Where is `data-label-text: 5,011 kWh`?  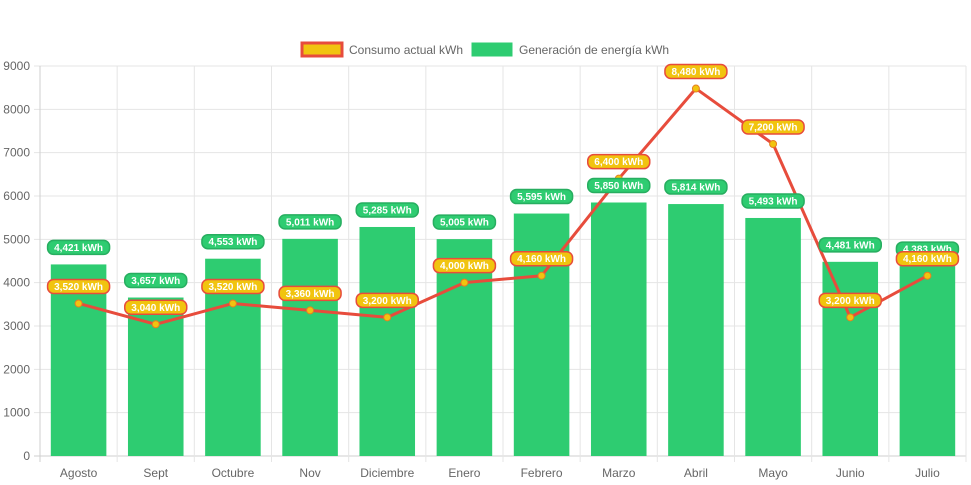 data-label-text: 5,011 kWh is located at coordinates (310, 222).